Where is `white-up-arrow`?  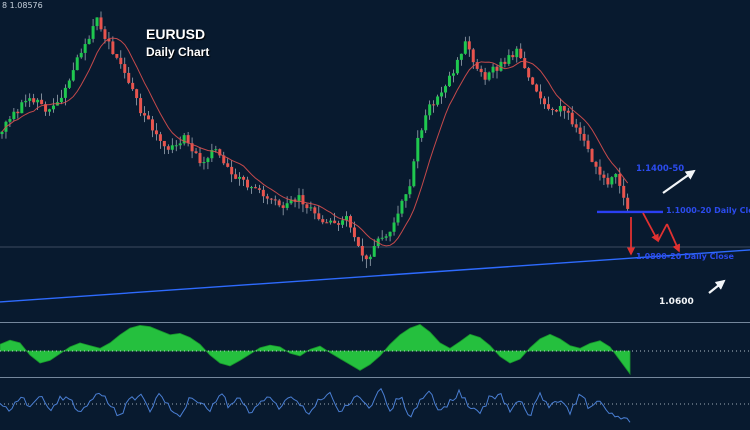
white-up-arrow is located at coordinates (679, 181).